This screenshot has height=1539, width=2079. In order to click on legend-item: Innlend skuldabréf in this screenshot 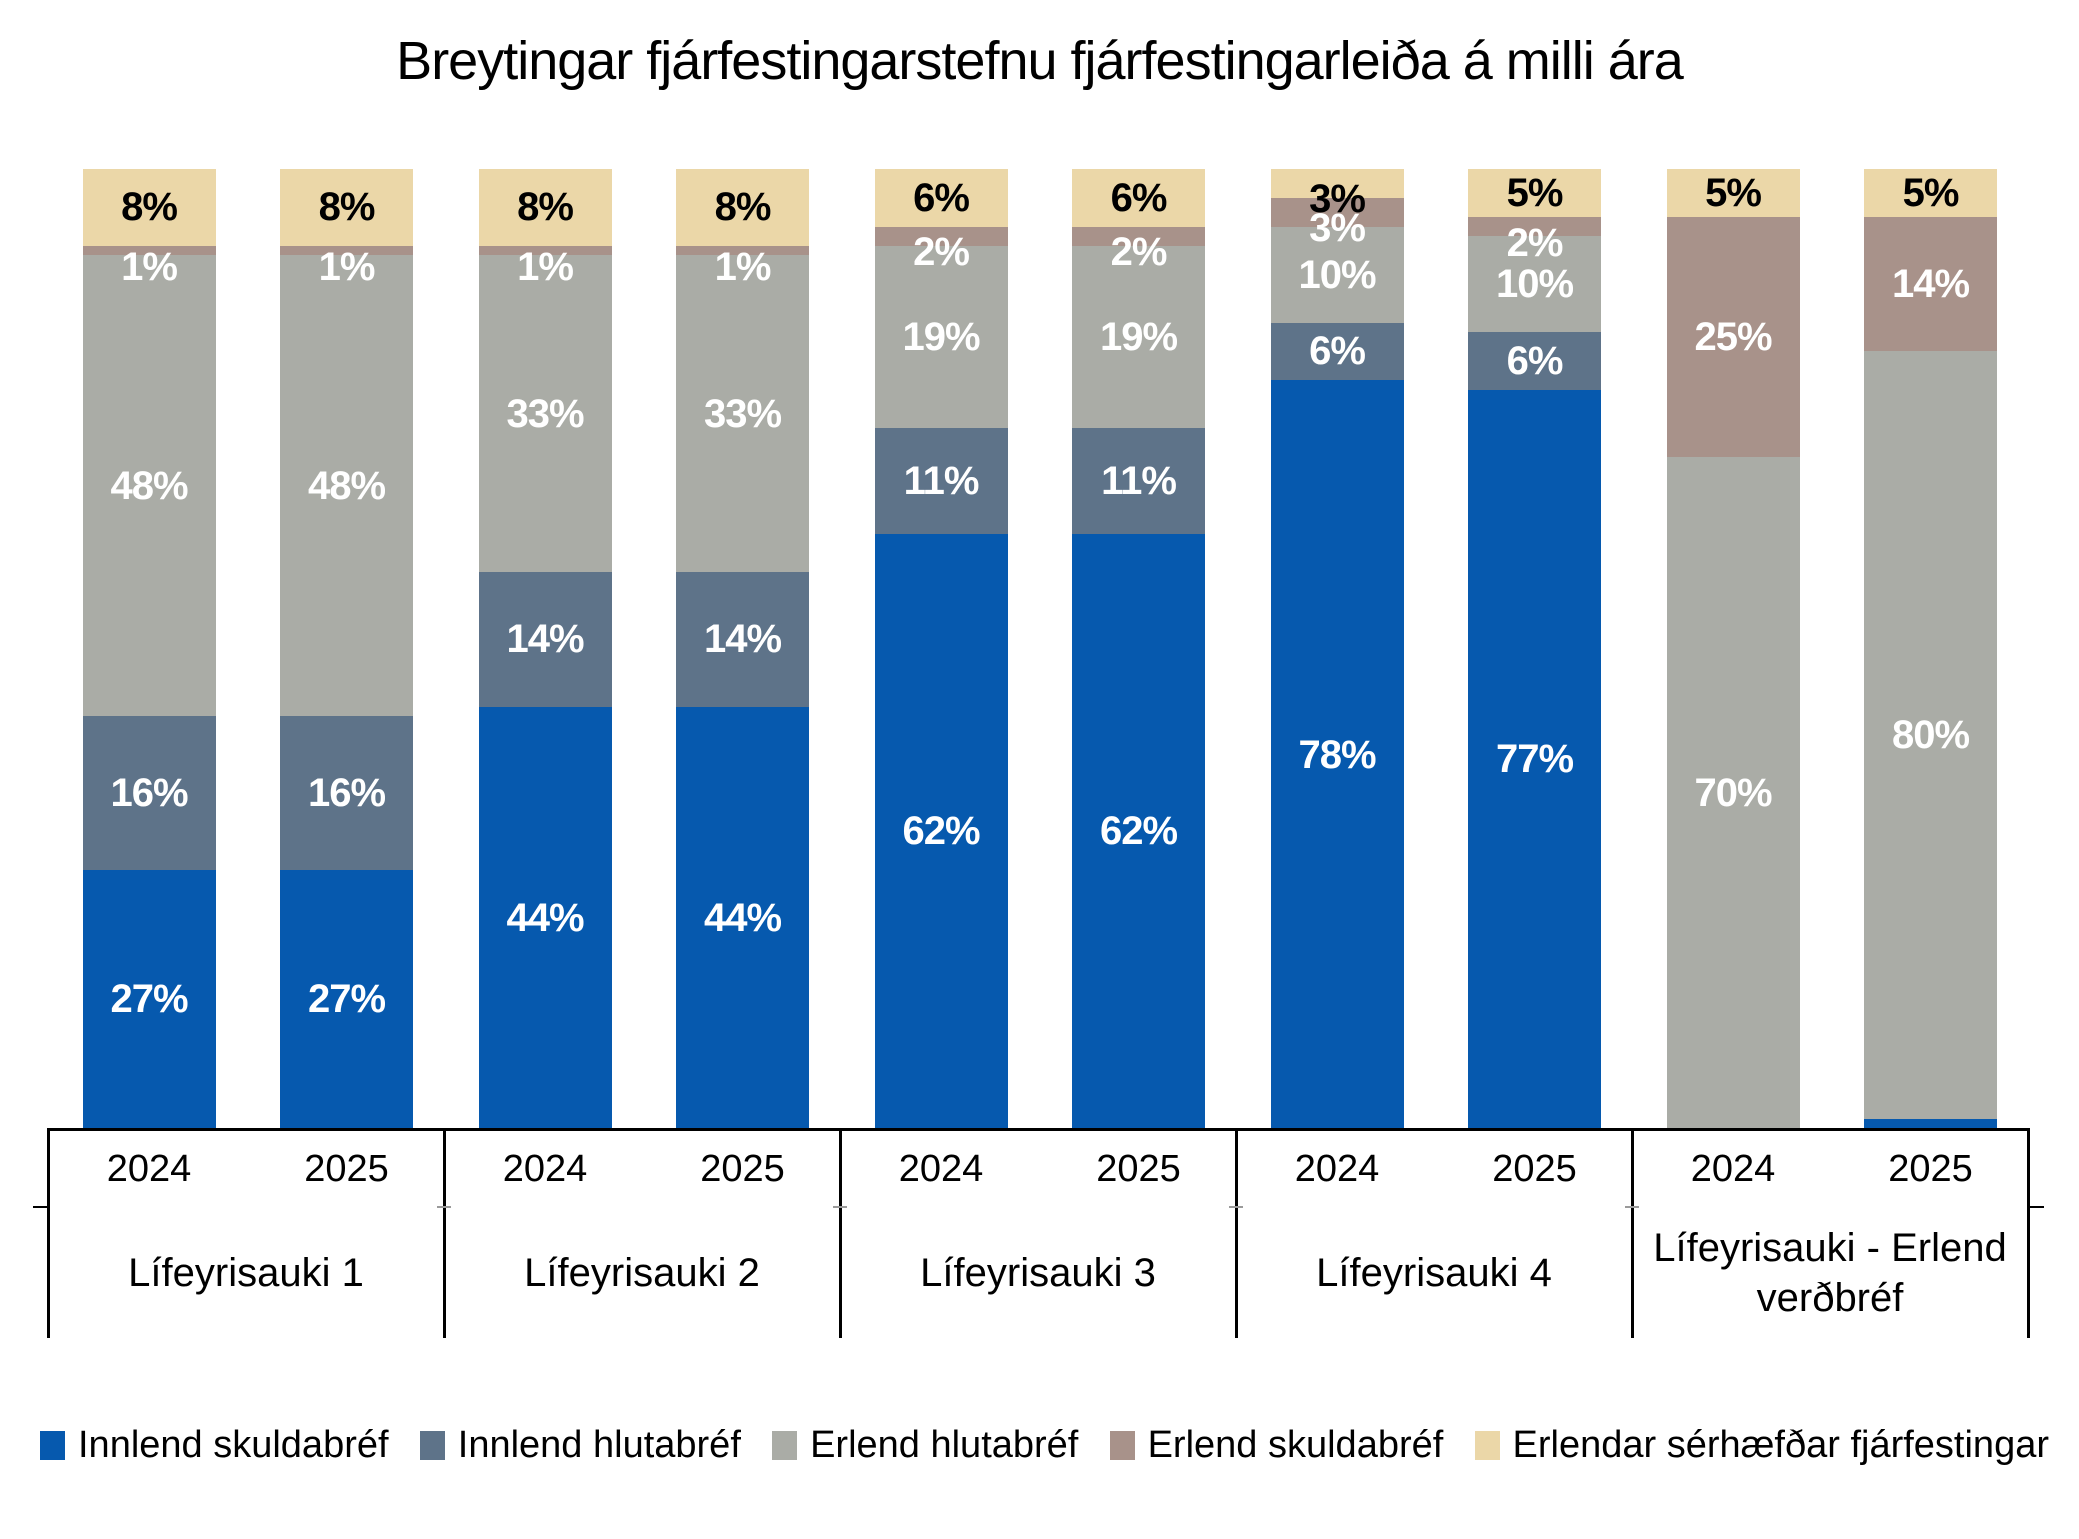, I will do `click(214, 1445)`.